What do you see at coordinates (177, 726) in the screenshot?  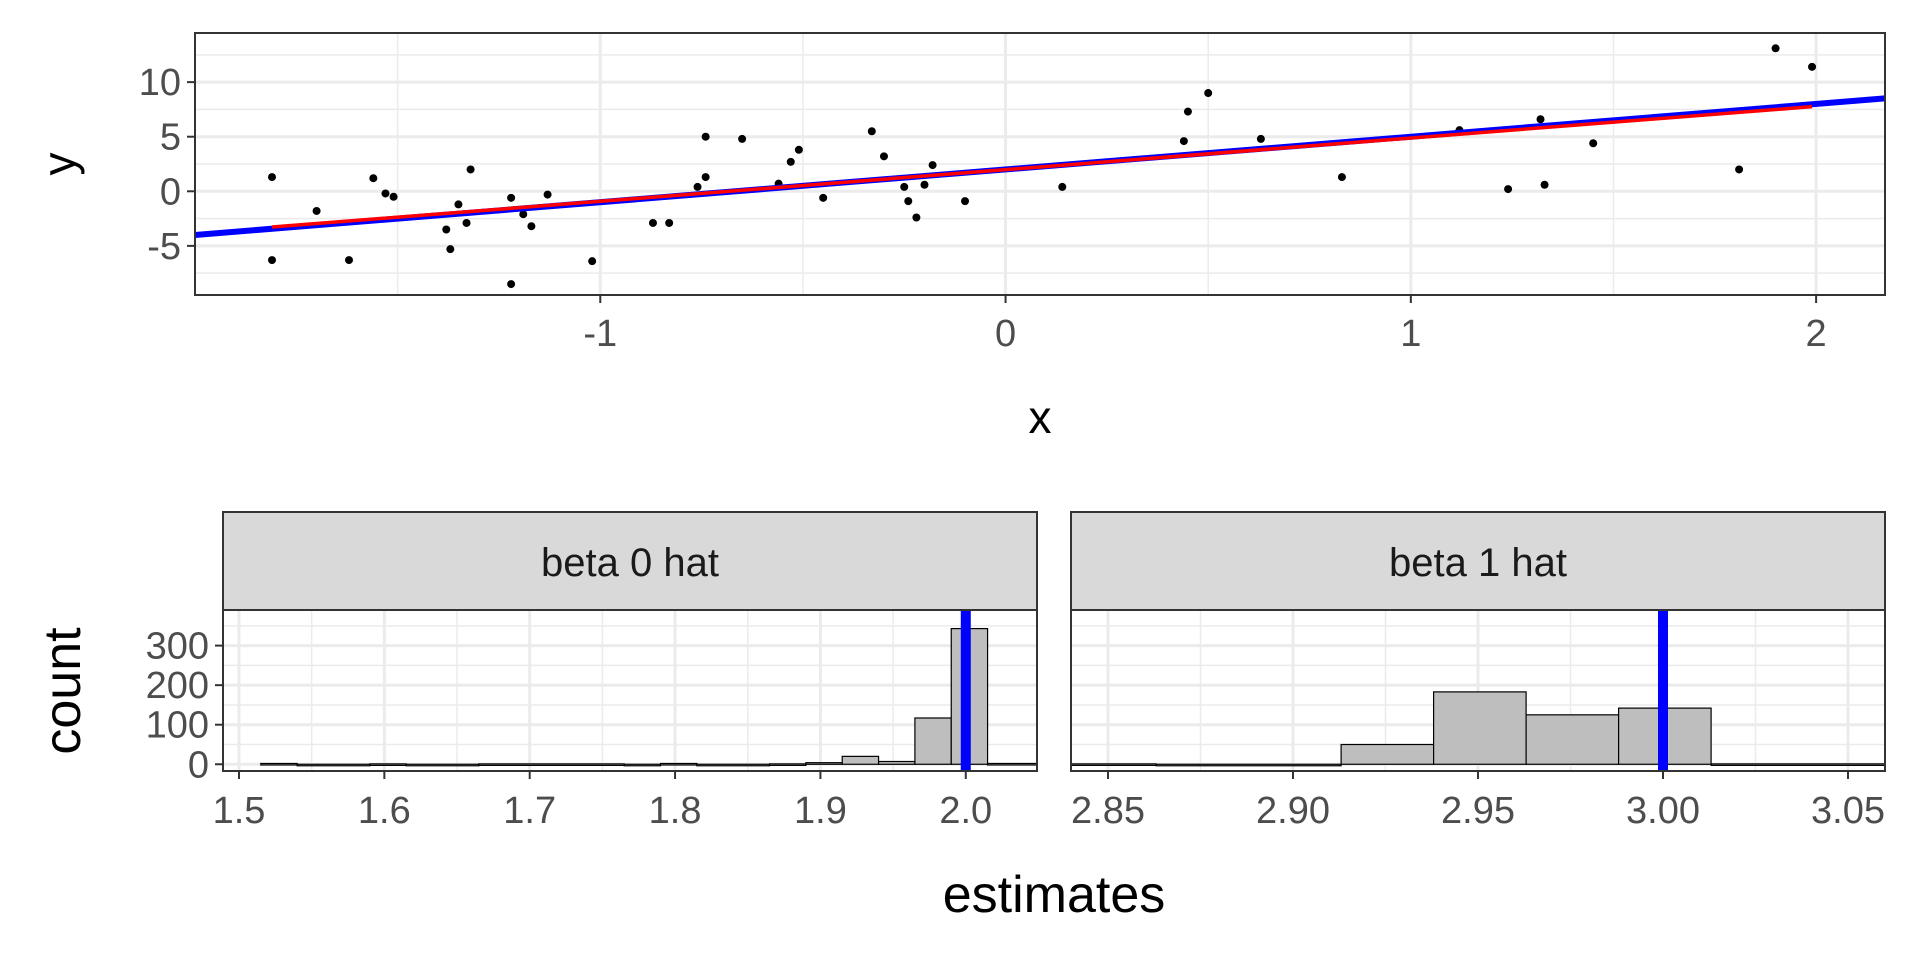 I see `histogram-y-tick-label: 100` at bounding box center [177, 726].